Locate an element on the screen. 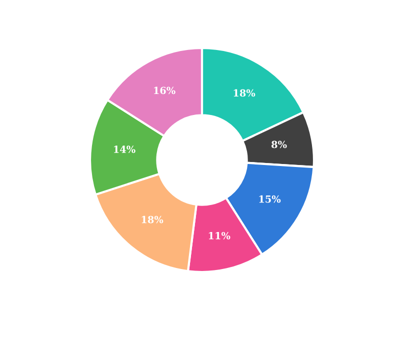  data-label: 8% is located at coordinates (279, 144).